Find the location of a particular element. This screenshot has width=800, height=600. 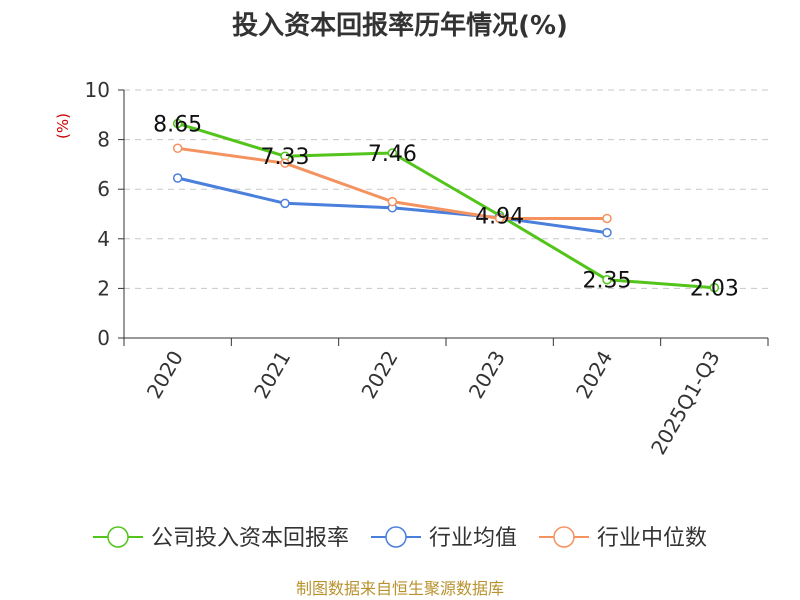

y-tick-label: 6 is located at coordinates (103, 189).